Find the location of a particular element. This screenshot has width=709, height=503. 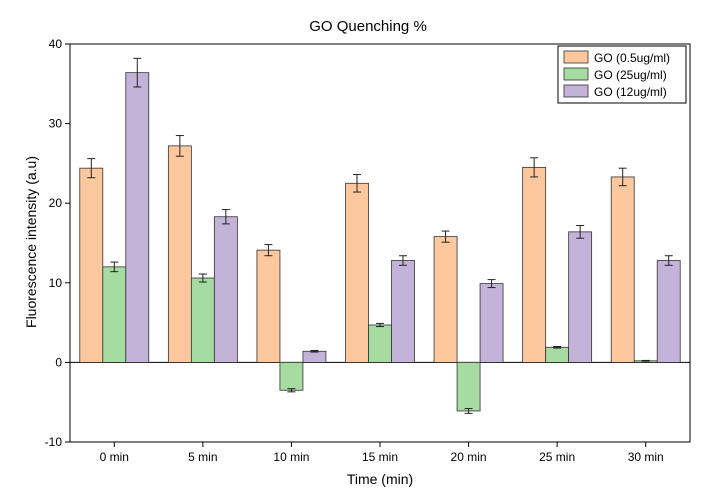

legend-label: GO (12ug/ml) is located at coordinates (630, 92).